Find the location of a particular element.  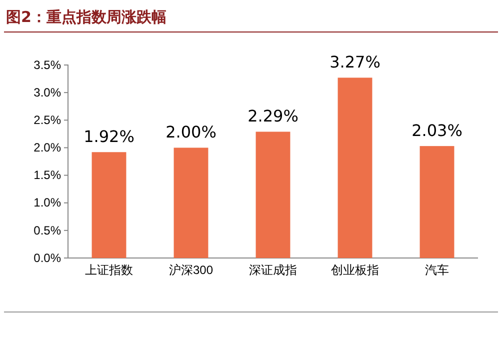

data-label: 2.29% is located at coordinates (273, 116).